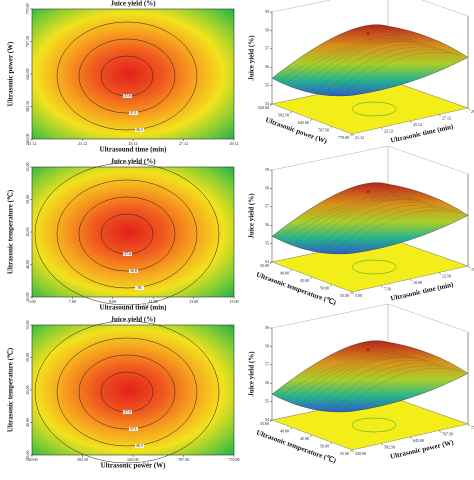 The height and width of the screenshot is (480, 474). I want to click on x-tick-label: 9.00, so click(112, 301).